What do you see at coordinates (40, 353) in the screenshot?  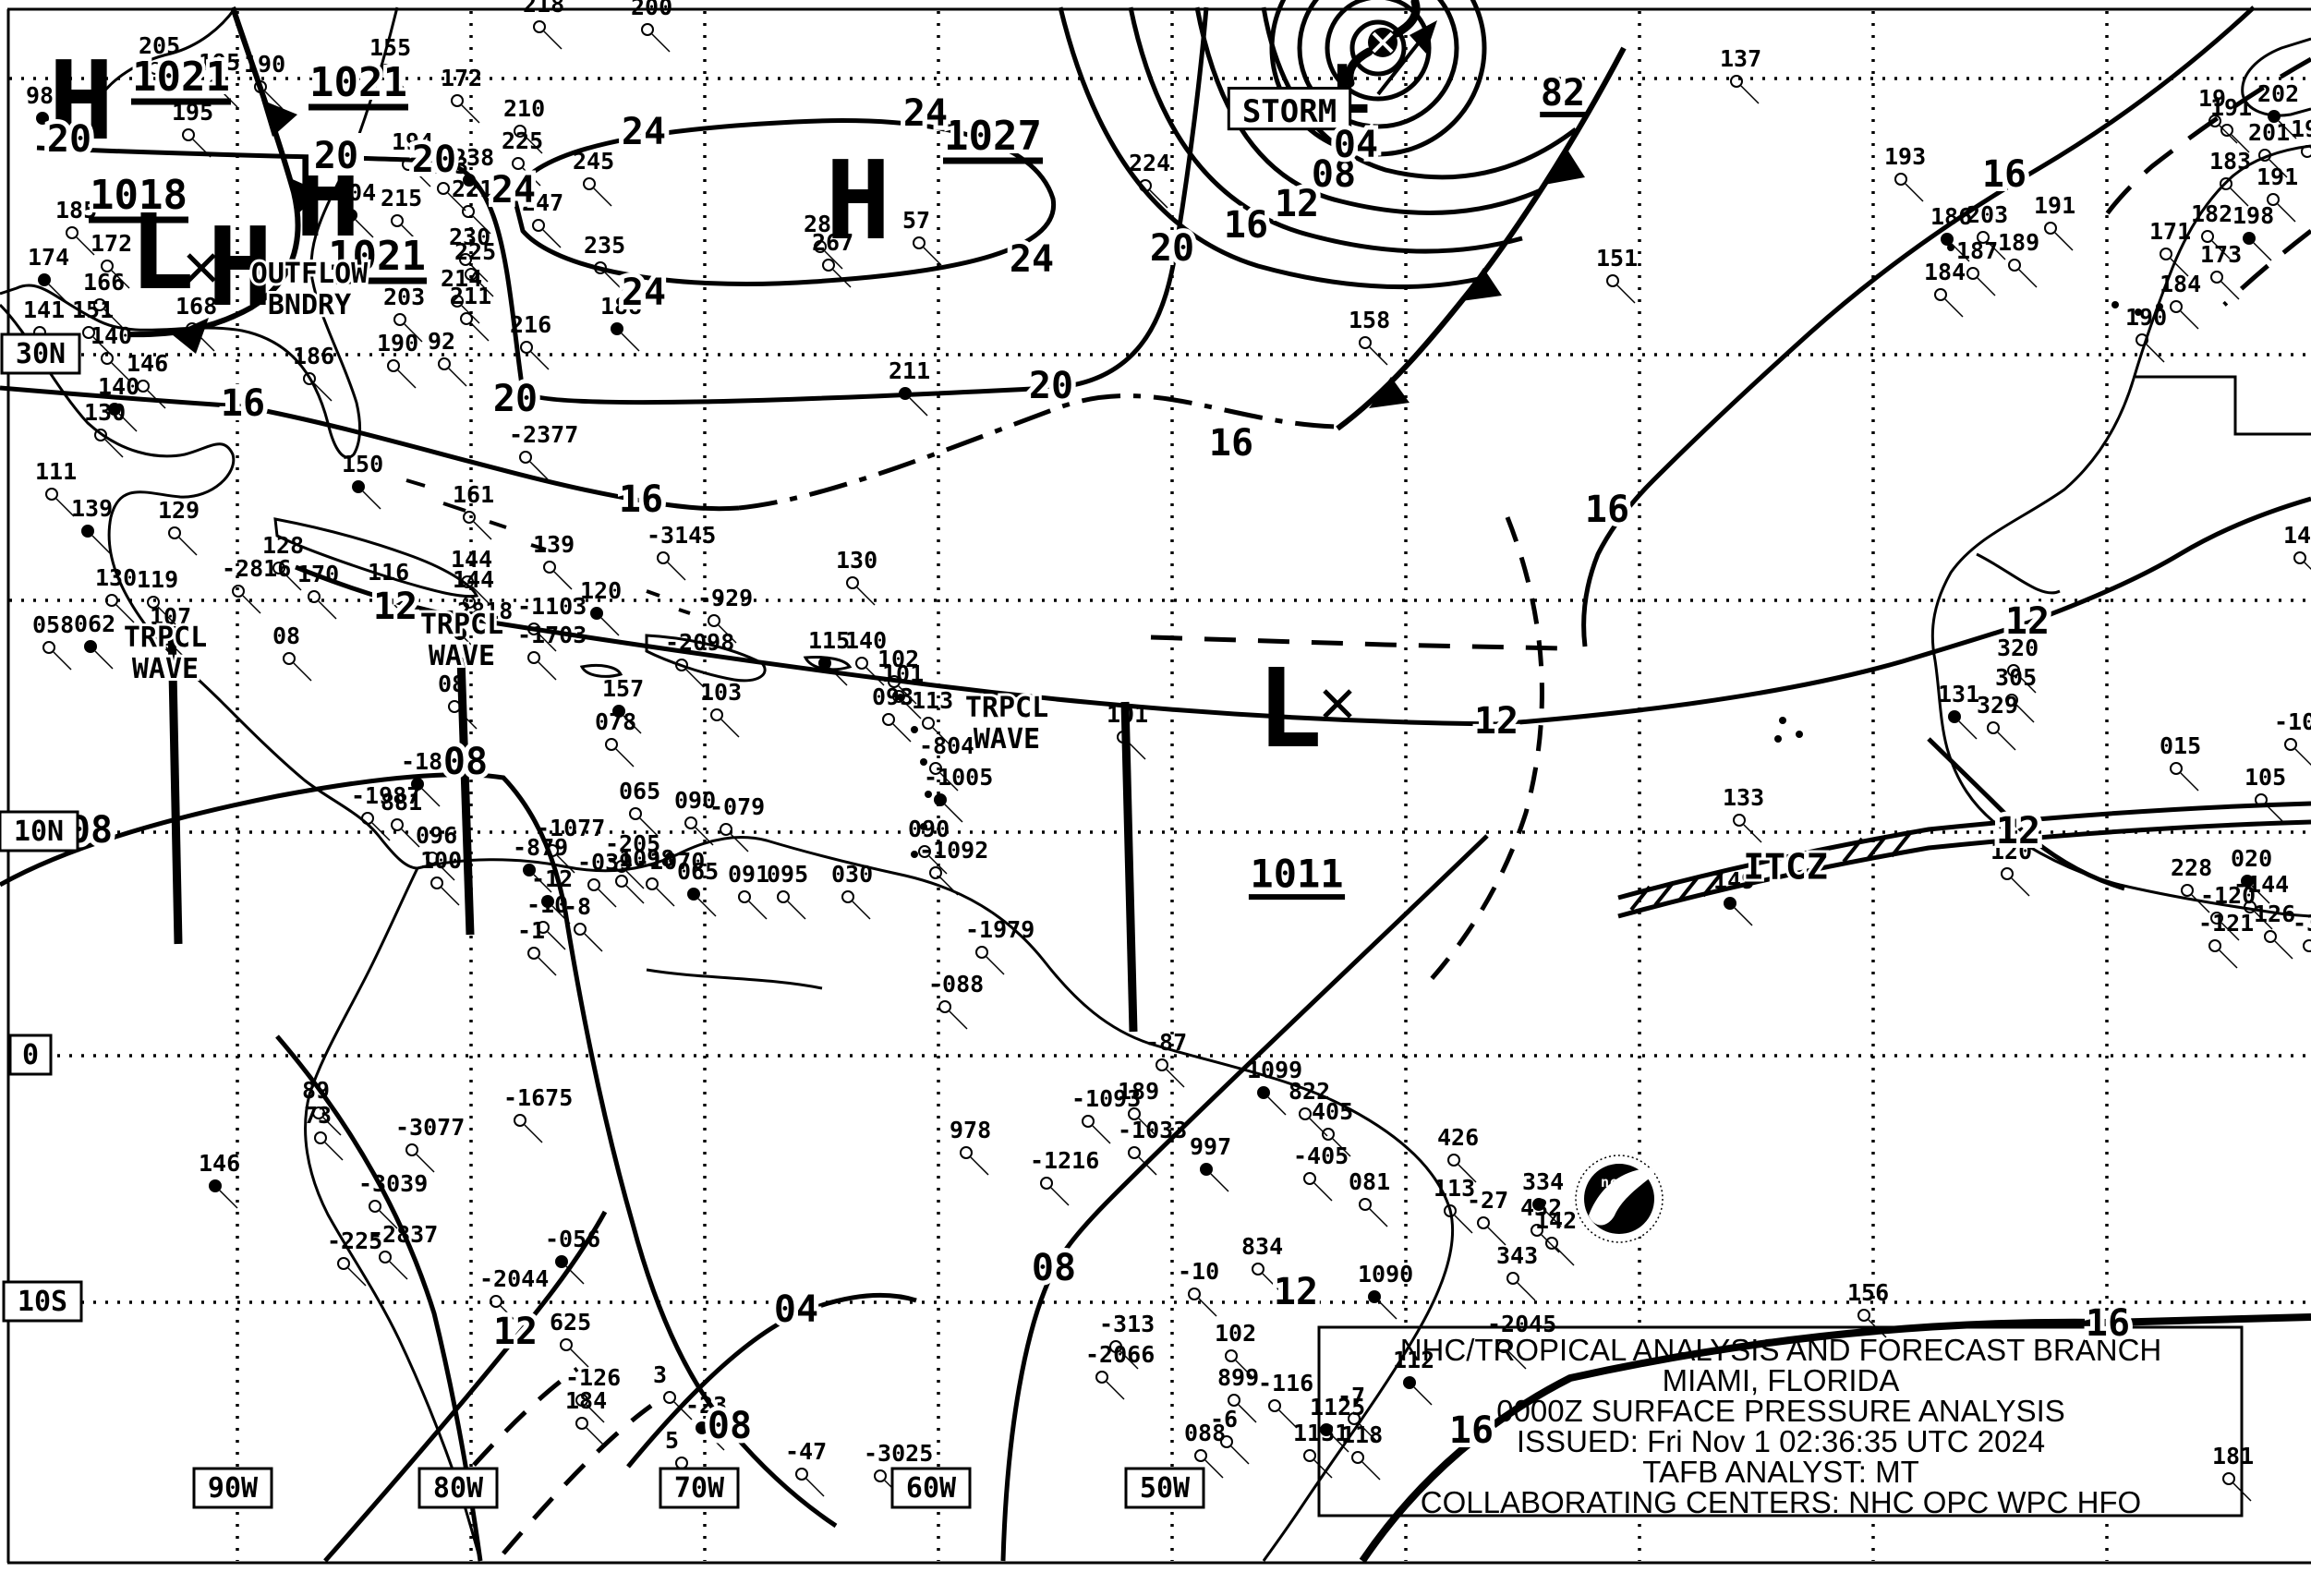 I see `lat-label-box` at bounding box center [40, 353].